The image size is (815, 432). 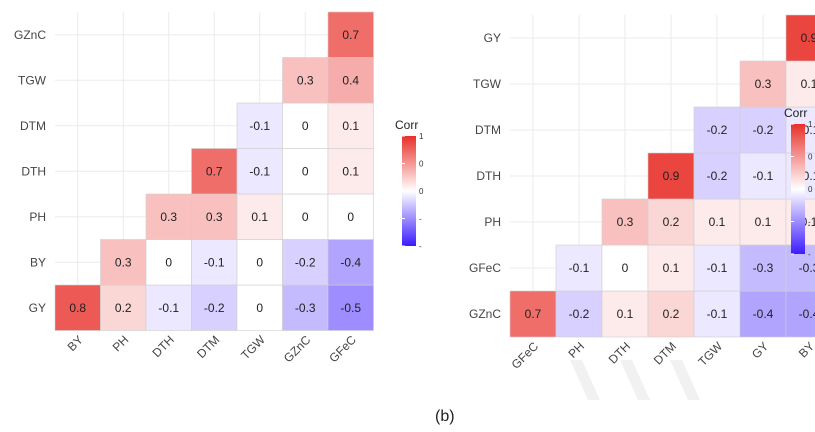 I want to click on x-tick-label: GZnC, so click(x=297, y=348).